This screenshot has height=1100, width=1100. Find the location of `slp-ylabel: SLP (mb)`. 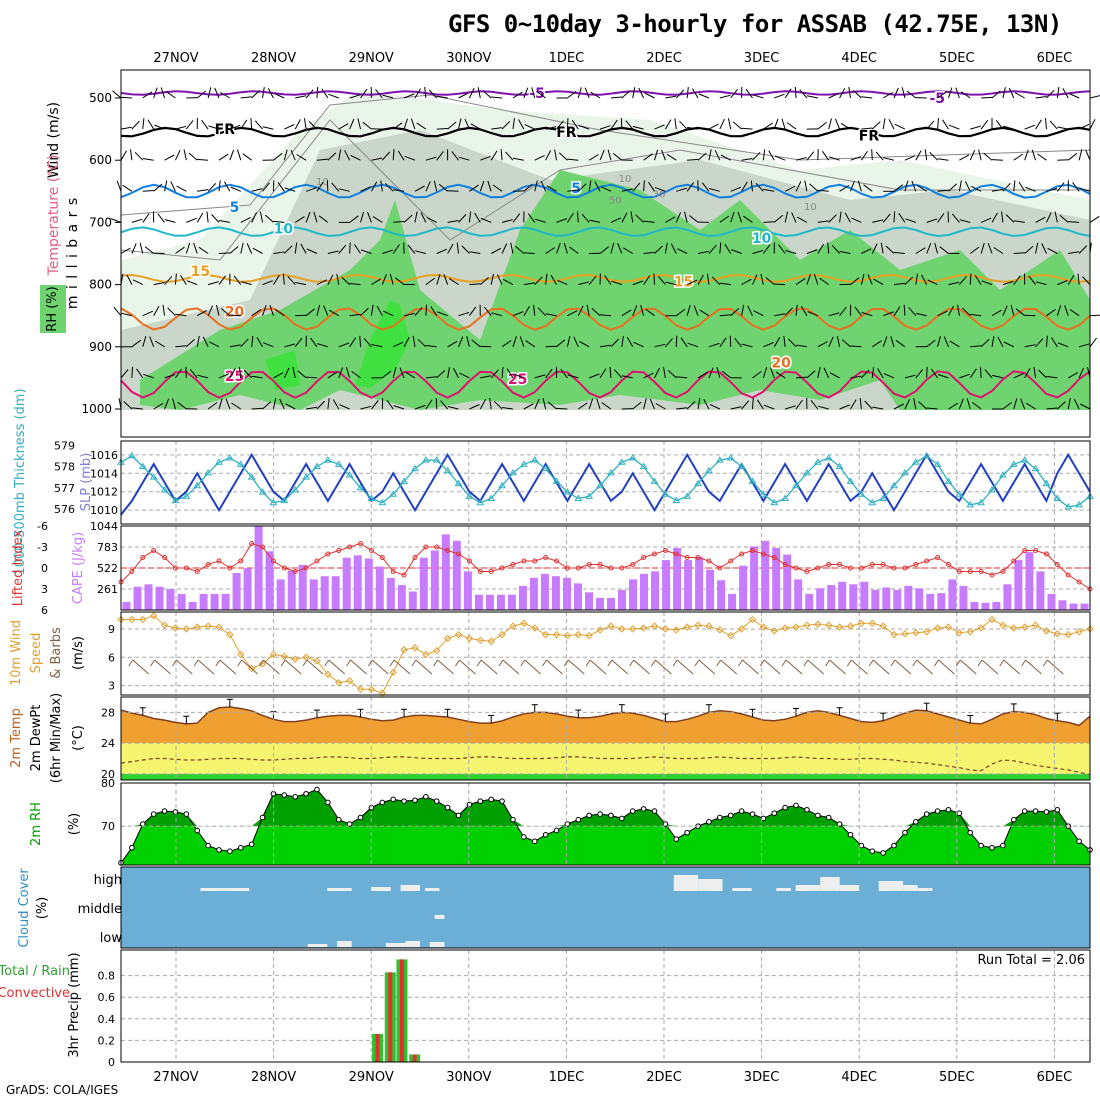

slp-ylabel: SLP (mb) is located at coordinates (86, 482).